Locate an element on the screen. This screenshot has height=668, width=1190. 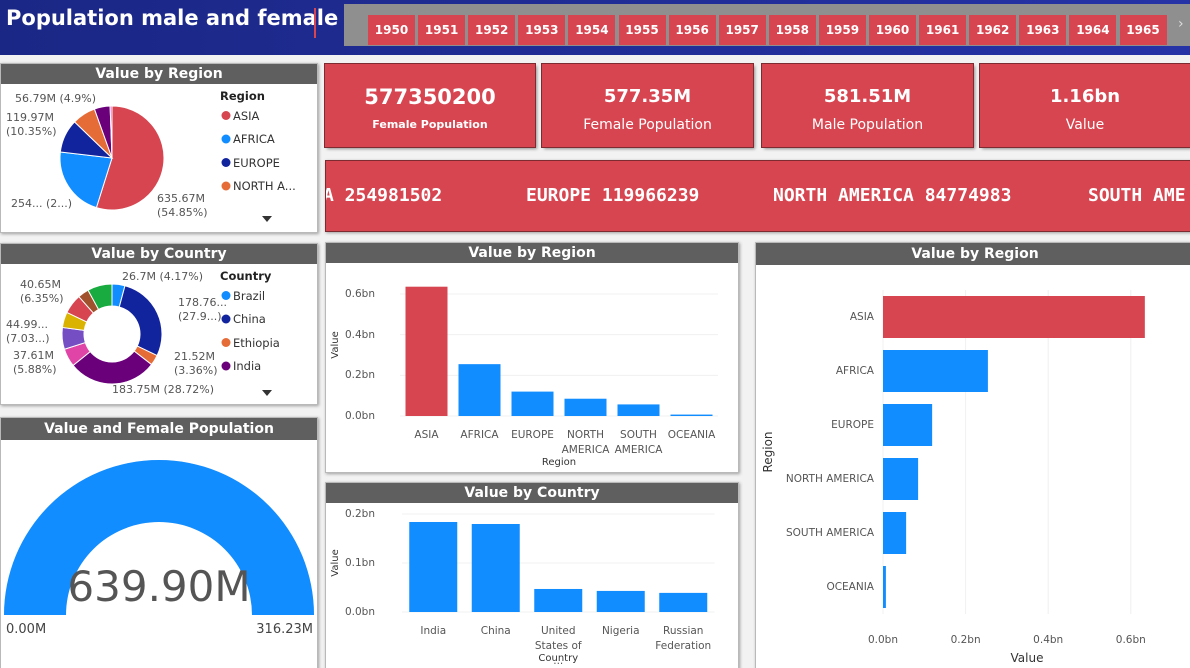
year-button: 1965 is located at coordinates (1143, 30).